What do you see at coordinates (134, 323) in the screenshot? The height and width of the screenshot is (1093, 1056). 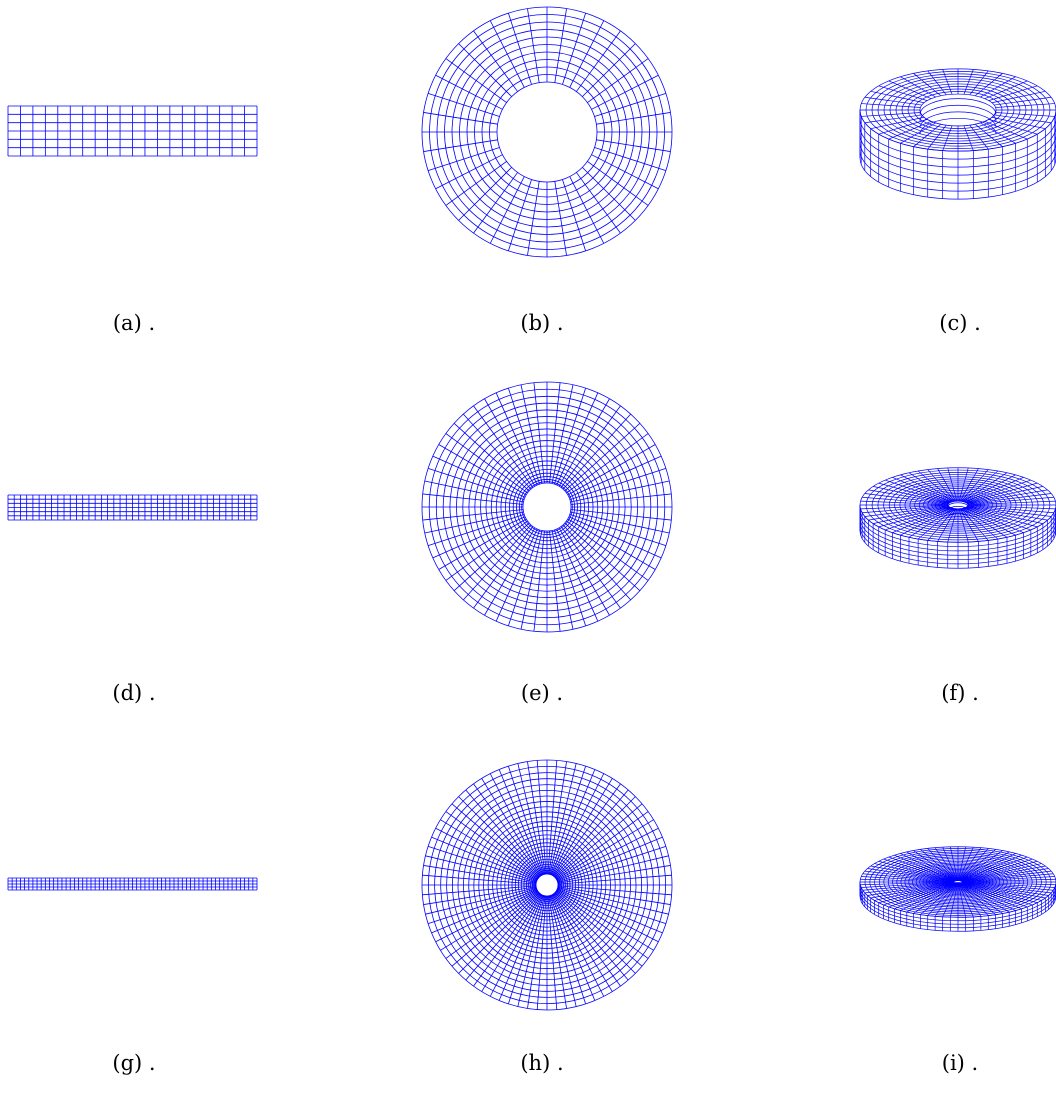 I see `caption-a: (a) .` at bounding box center [134, 323].